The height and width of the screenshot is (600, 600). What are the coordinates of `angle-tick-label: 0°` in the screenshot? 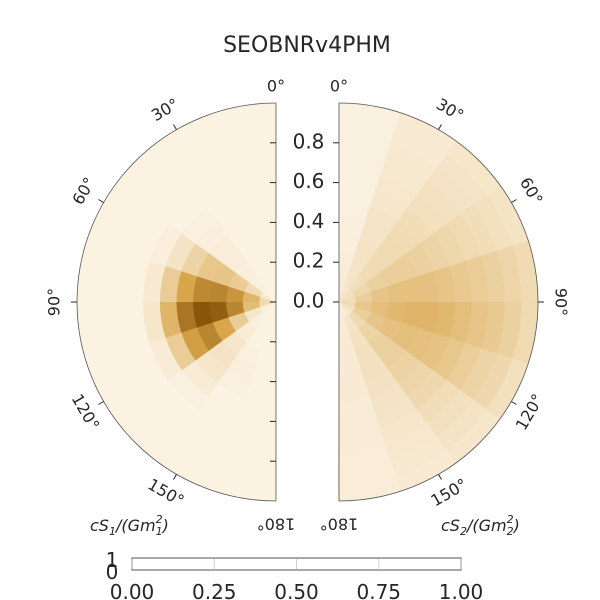 It's located at (276, 86).